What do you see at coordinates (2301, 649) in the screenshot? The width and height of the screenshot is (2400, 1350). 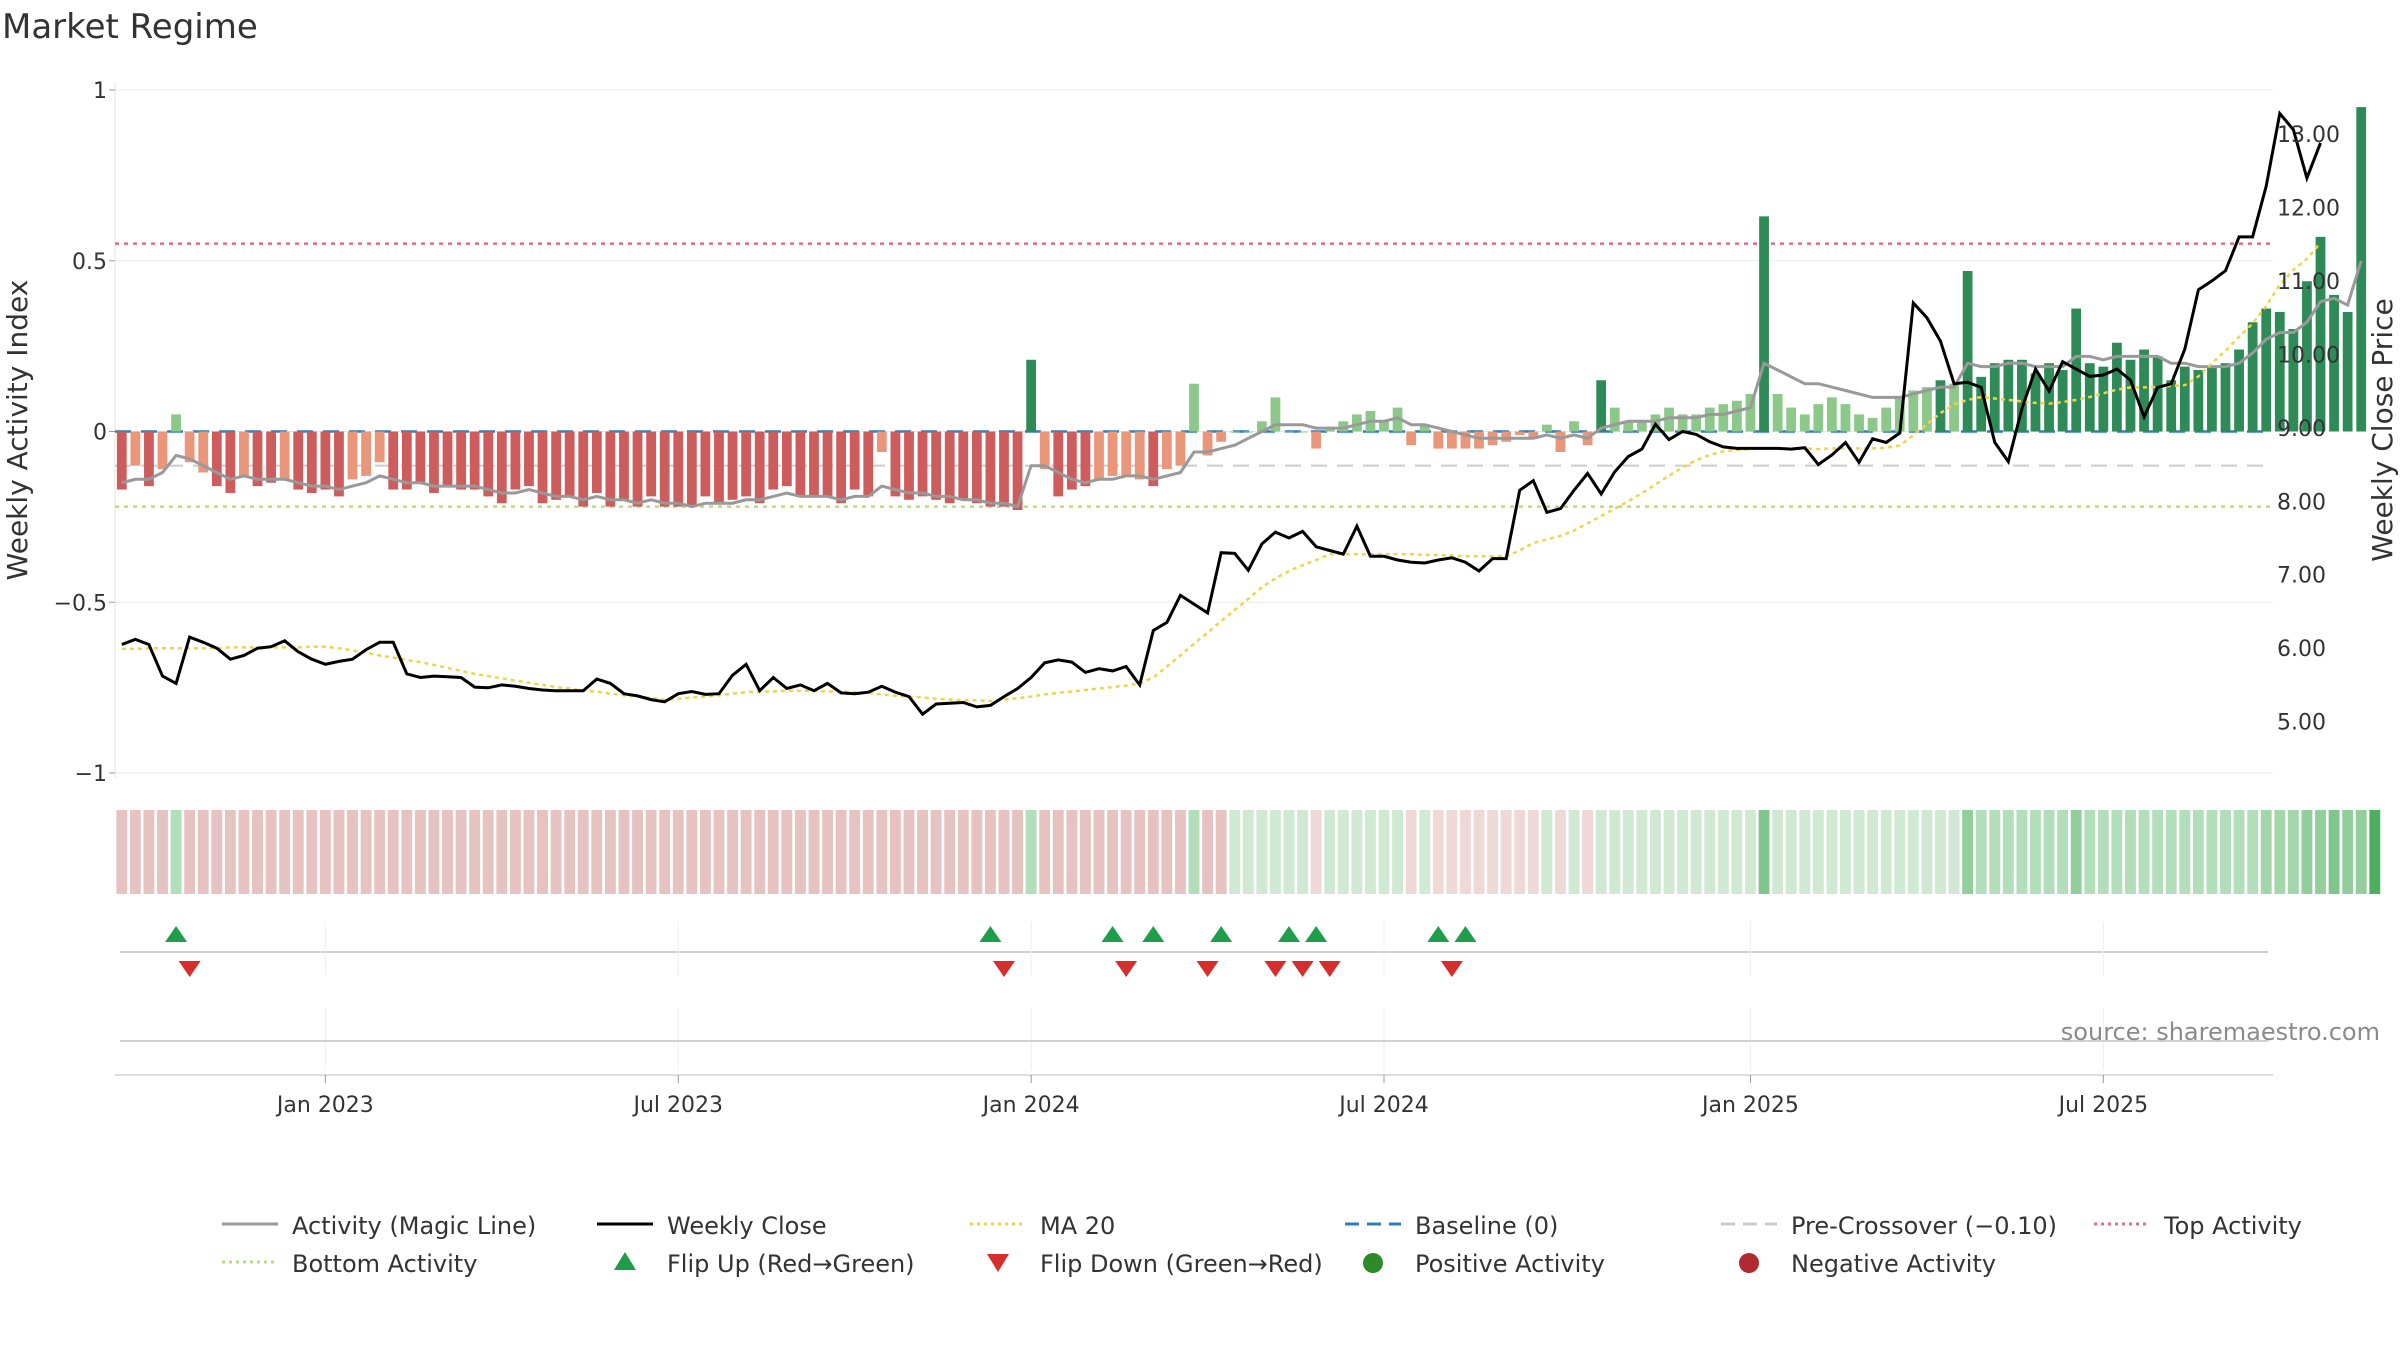 I see `right-tick-label: 6.00` at bounding box center [2301, 649].